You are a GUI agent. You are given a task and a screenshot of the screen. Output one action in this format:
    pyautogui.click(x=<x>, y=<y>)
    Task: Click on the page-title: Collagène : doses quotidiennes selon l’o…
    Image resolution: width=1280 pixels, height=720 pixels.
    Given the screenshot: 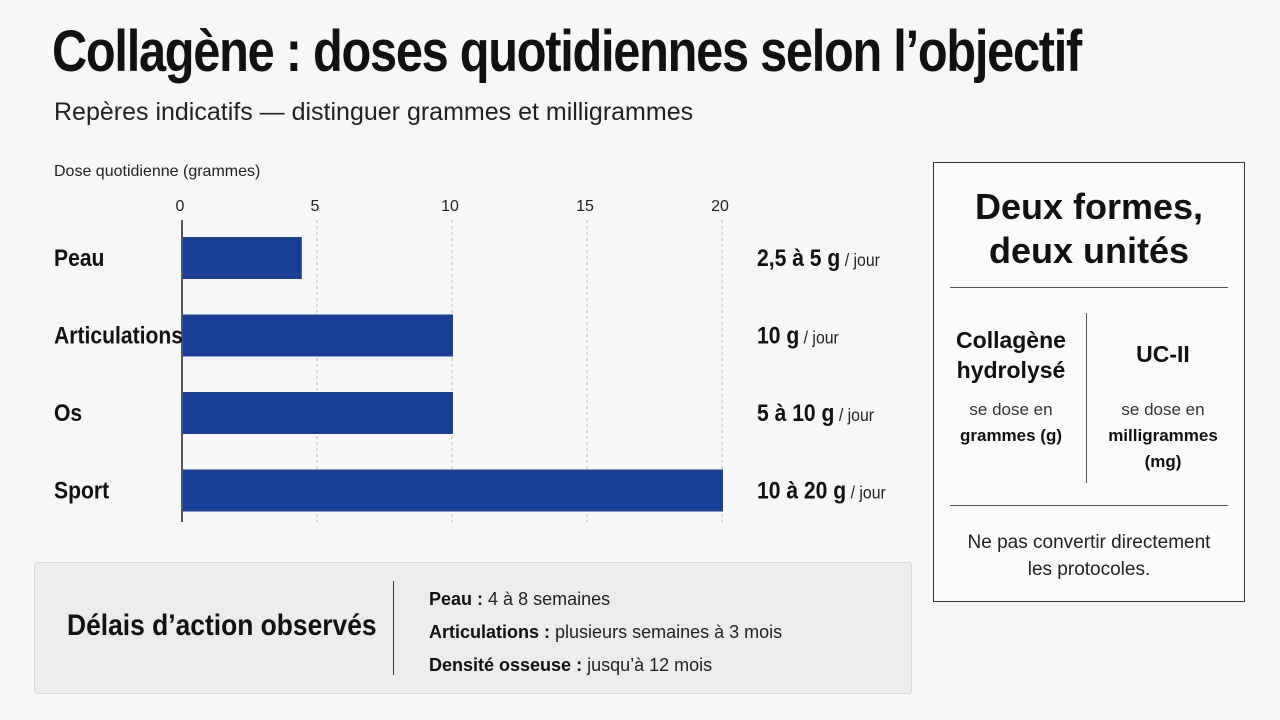 What is the action you would take?
    pyautogui.click(x=567, y=51)
    